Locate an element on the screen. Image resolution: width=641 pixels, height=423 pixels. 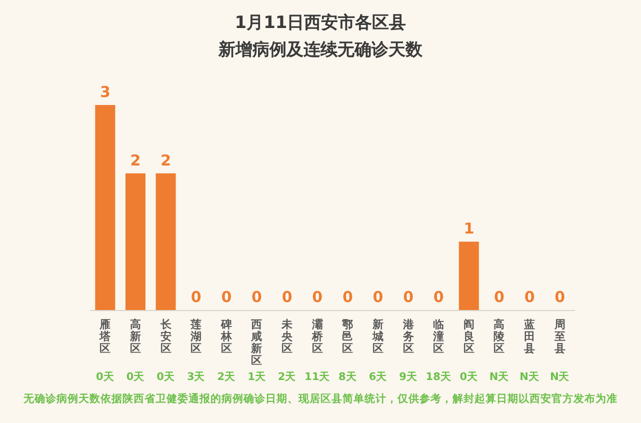
x-tick-label: 港务区 is located at coordinates (408, 336).